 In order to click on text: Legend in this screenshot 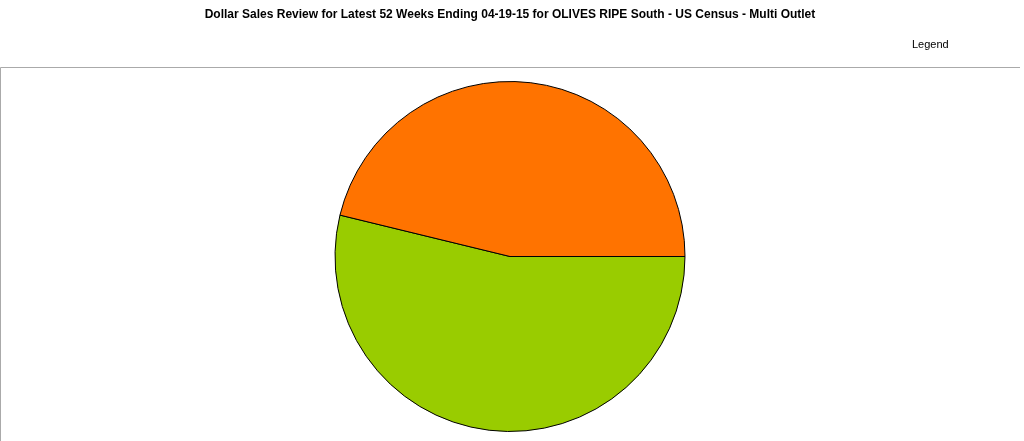, I will do `click(930, 44)`.